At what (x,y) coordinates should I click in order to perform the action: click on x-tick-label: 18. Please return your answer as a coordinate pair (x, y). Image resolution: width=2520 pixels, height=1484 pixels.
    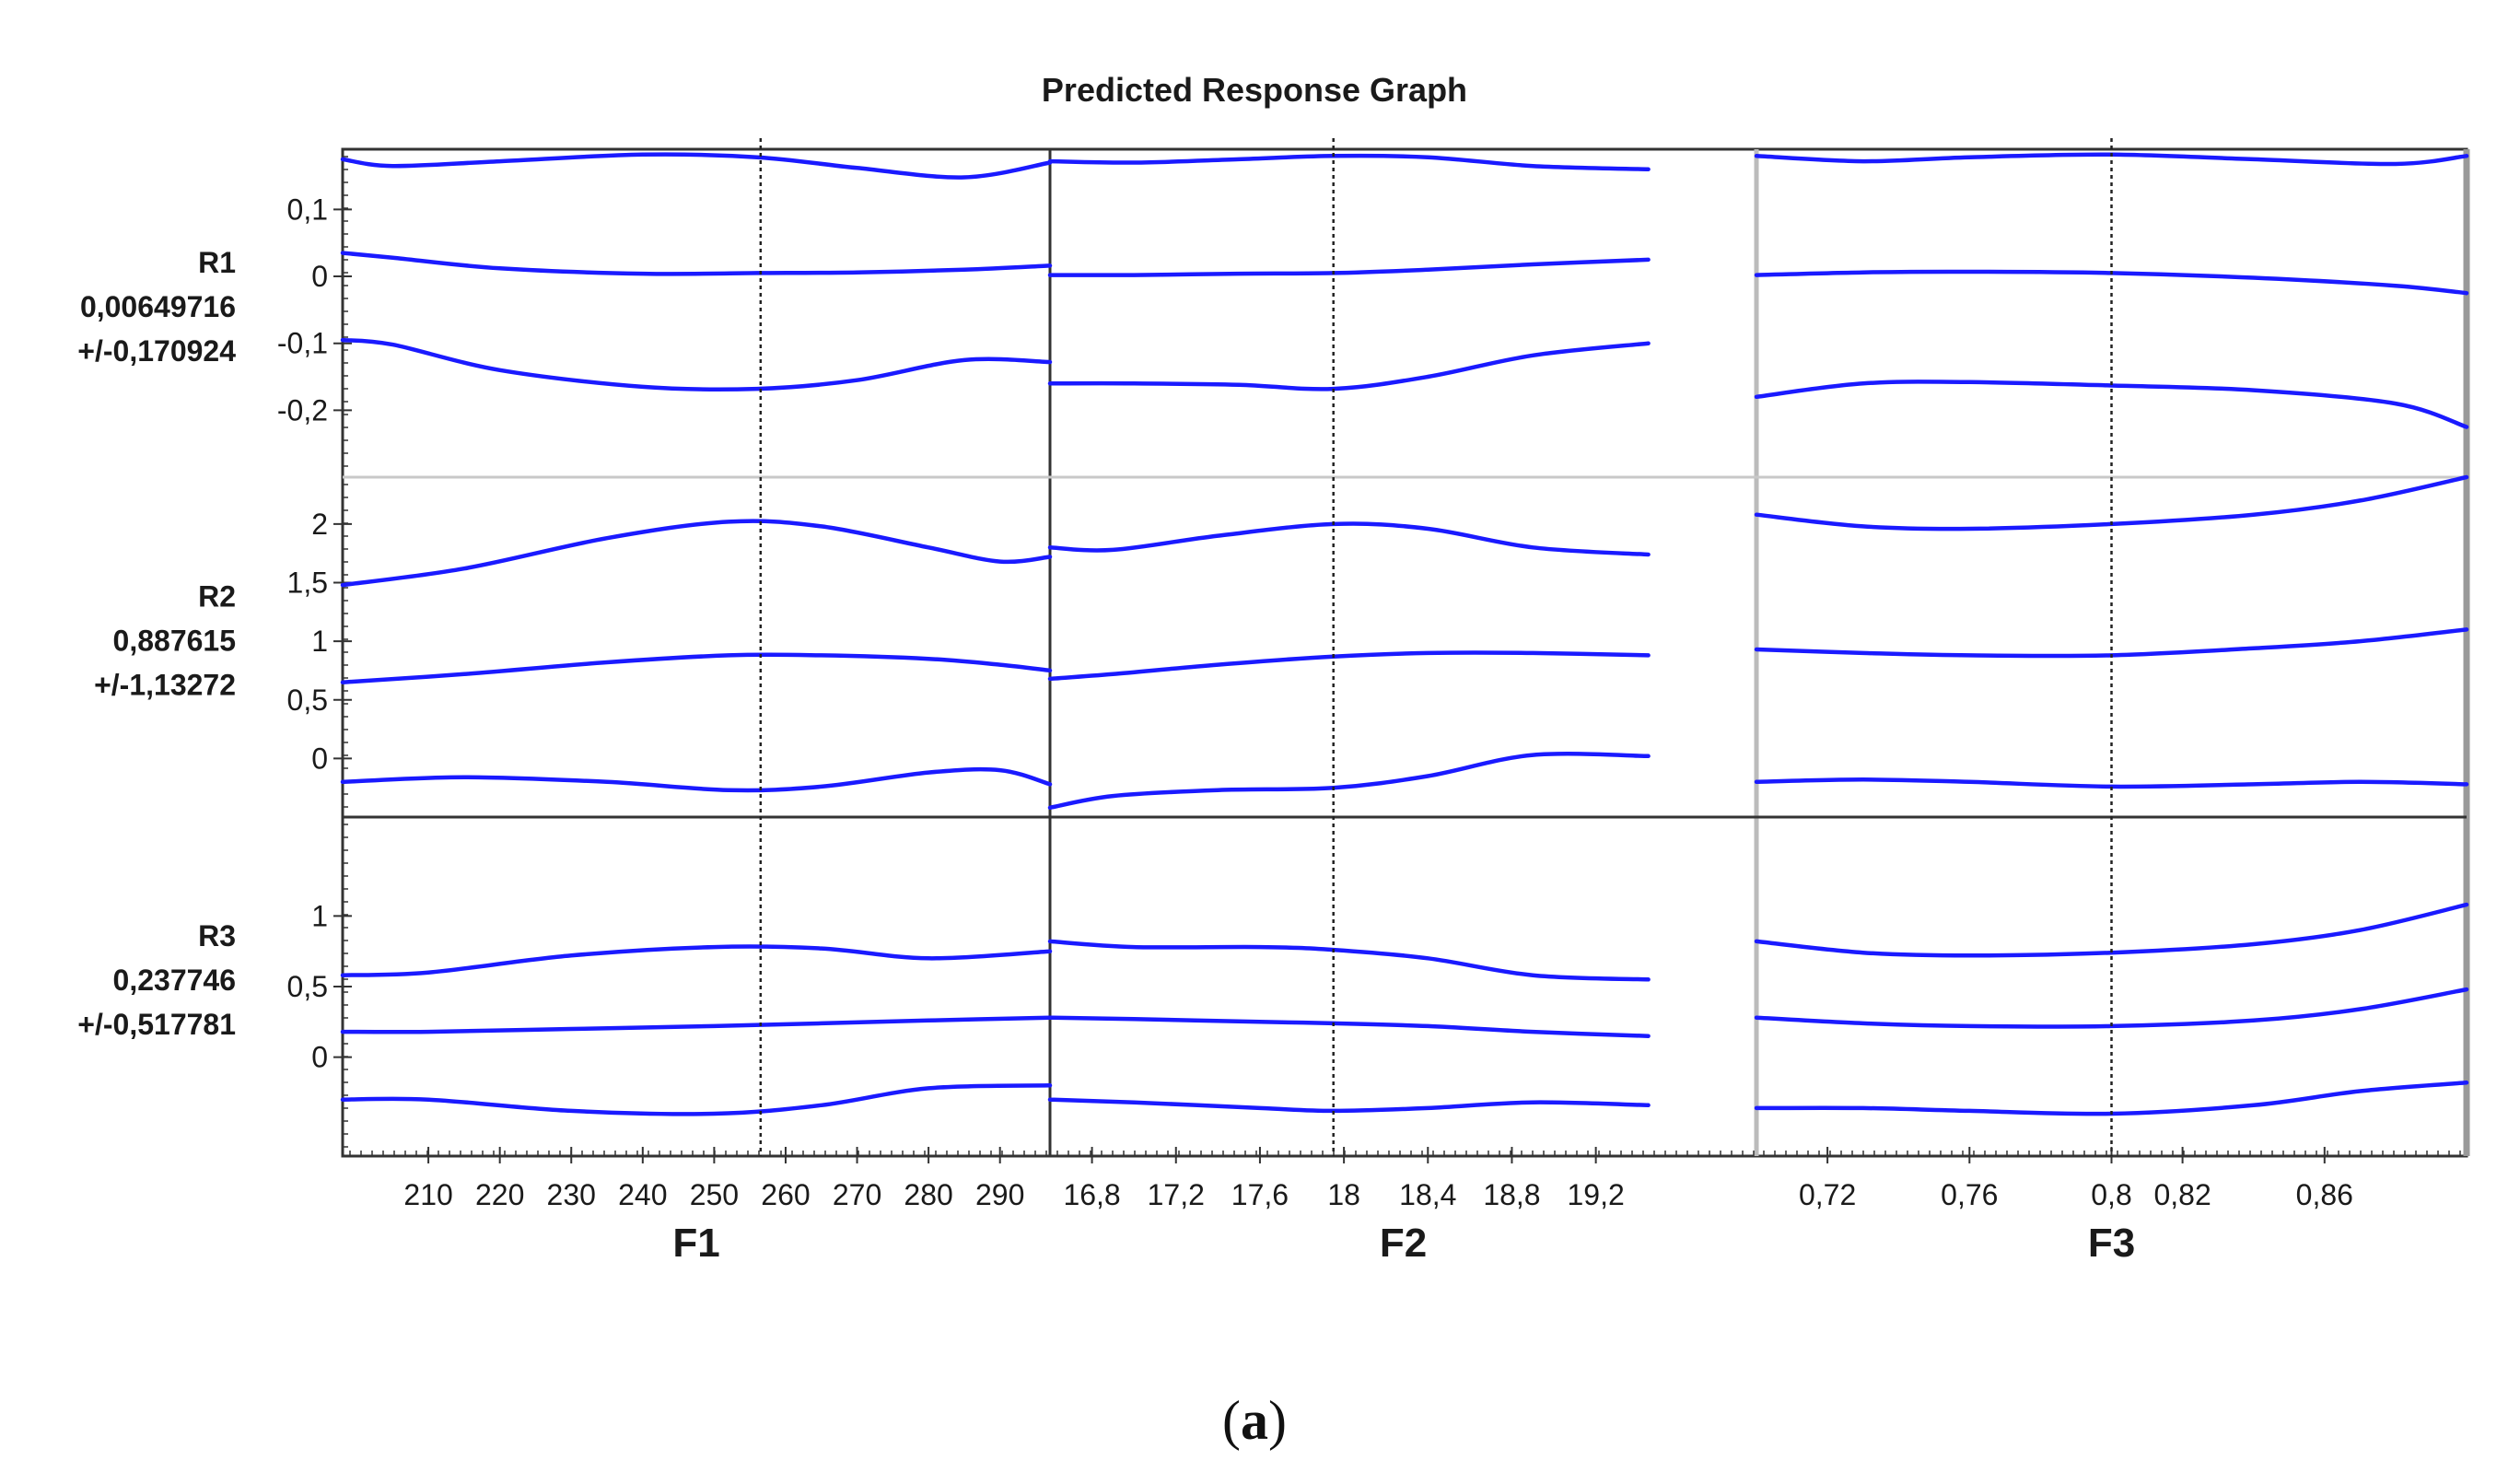
    Looking at the image, I should click on (1343, 1194).